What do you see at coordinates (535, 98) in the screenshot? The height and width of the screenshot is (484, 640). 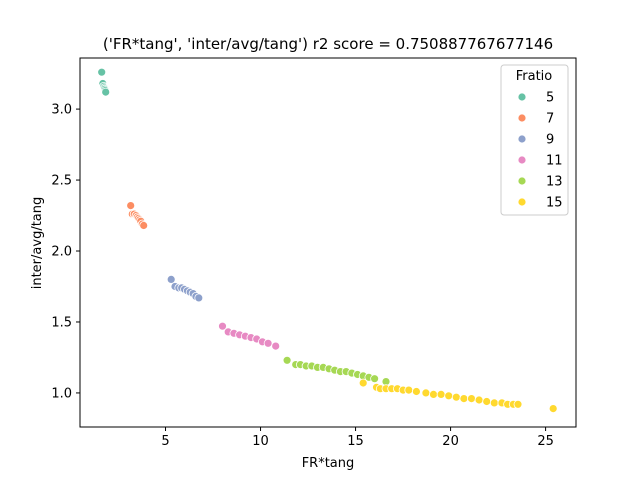 I see `legend-item-5: 5` at bounding box center [535, 98].